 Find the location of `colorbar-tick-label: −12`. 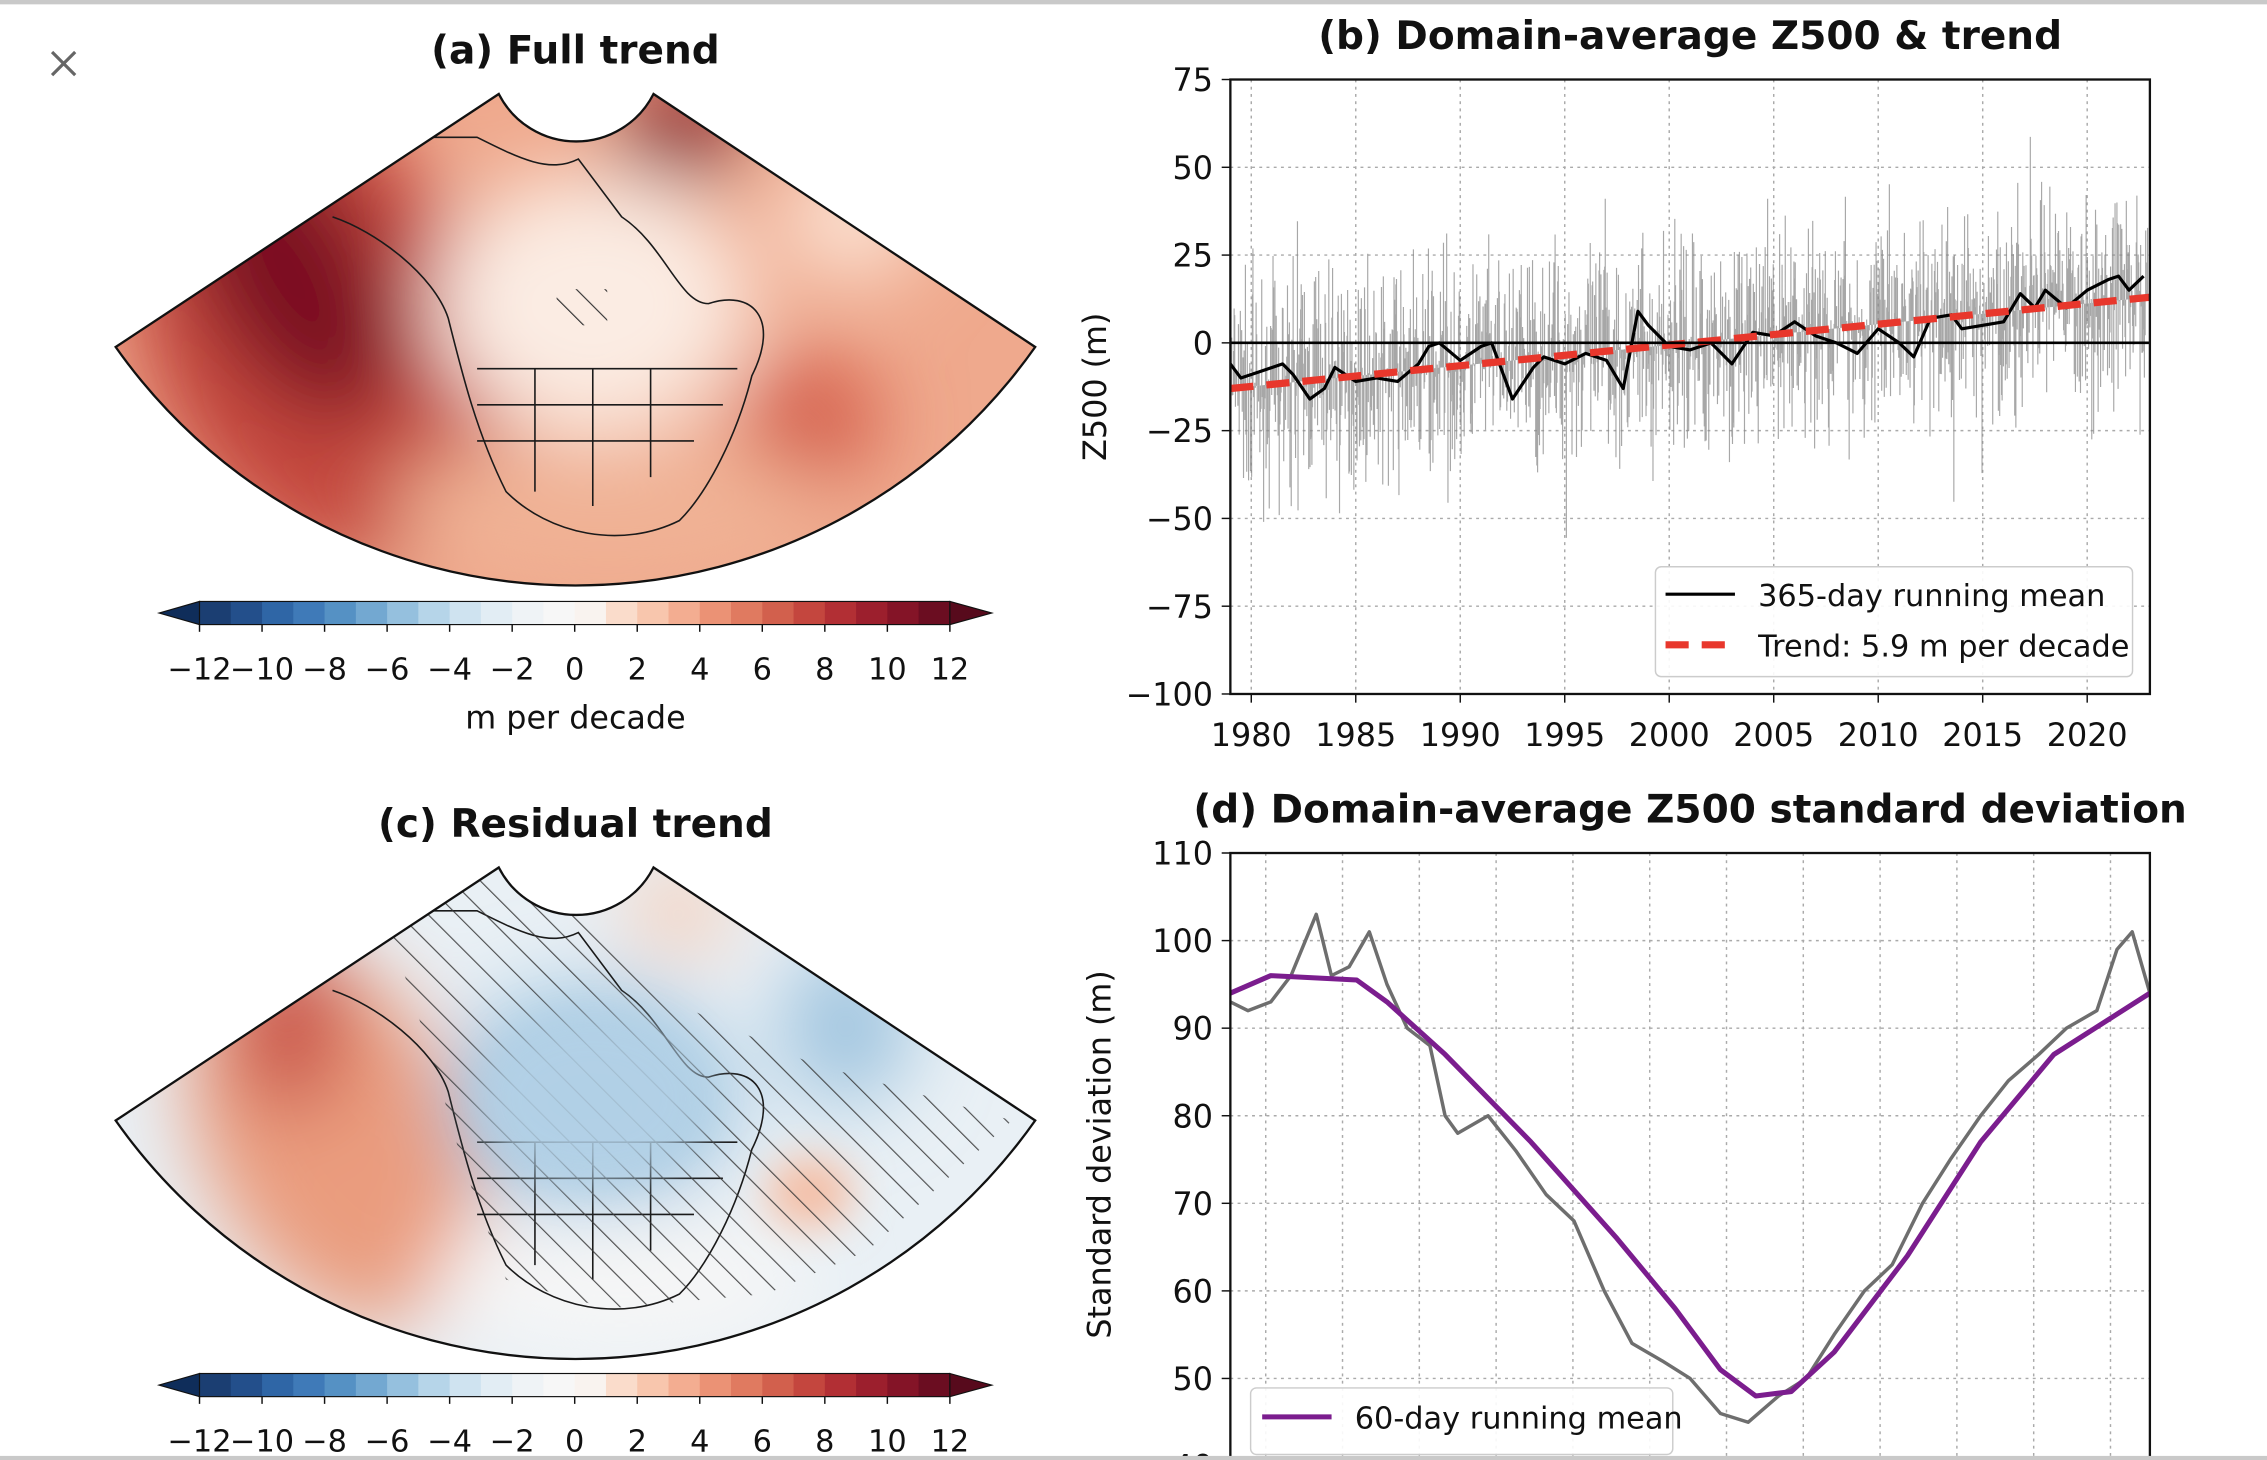

colorbar-tick-label: −12 is located at coordinates (199, 1442).